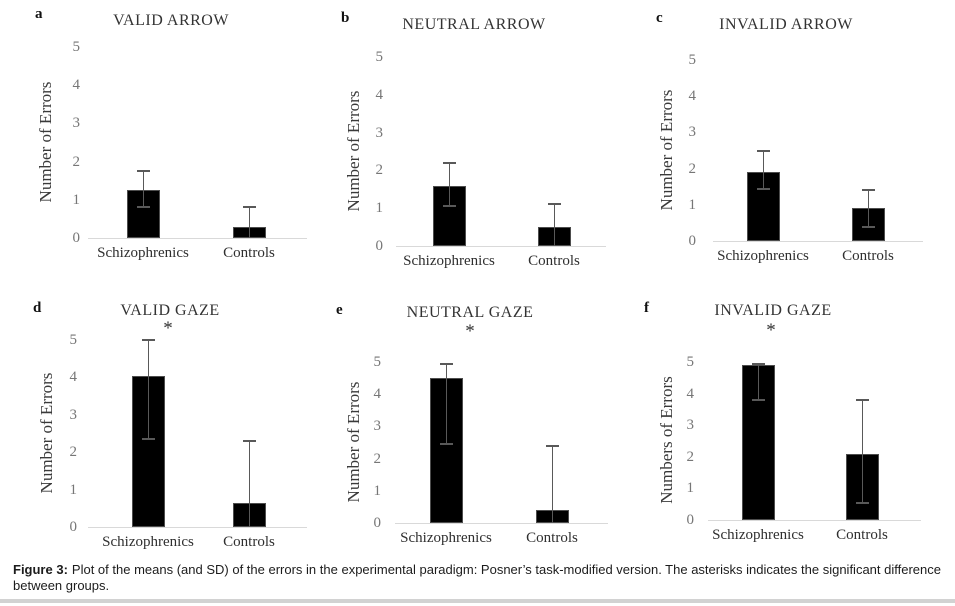 This screenshot has height=606, width=955. What do you see at coordinates (646, 308) in the screenshot?
I see `panel-letter: f` at bounding box center [646, 308].